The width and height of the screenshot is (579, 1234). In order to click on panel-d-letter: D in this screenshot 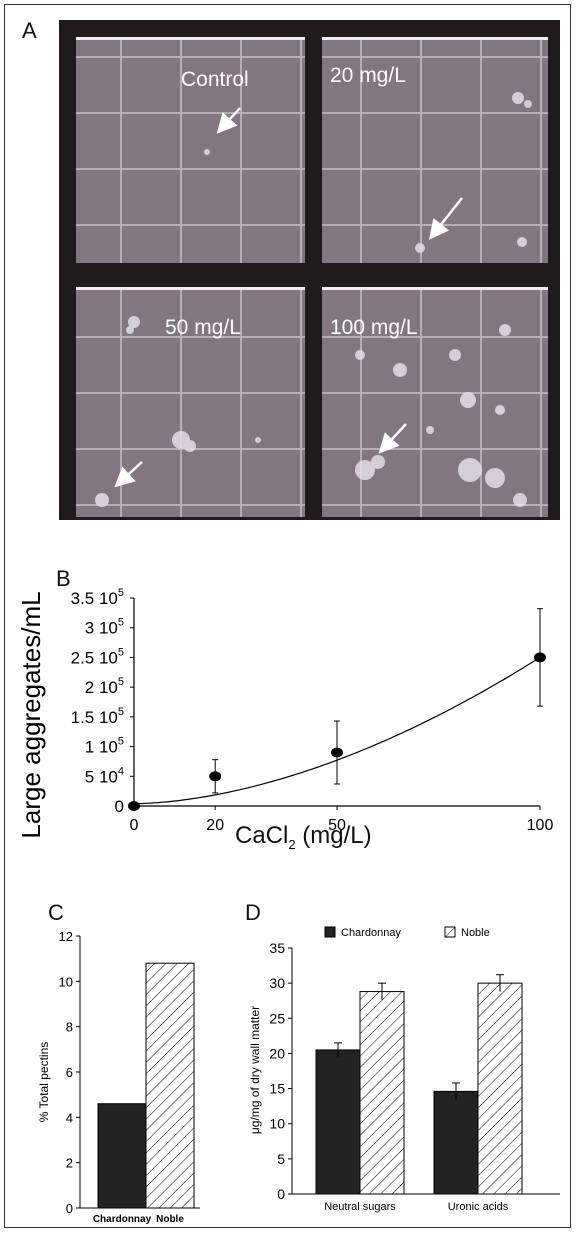, I will do `click(253, 912)`.